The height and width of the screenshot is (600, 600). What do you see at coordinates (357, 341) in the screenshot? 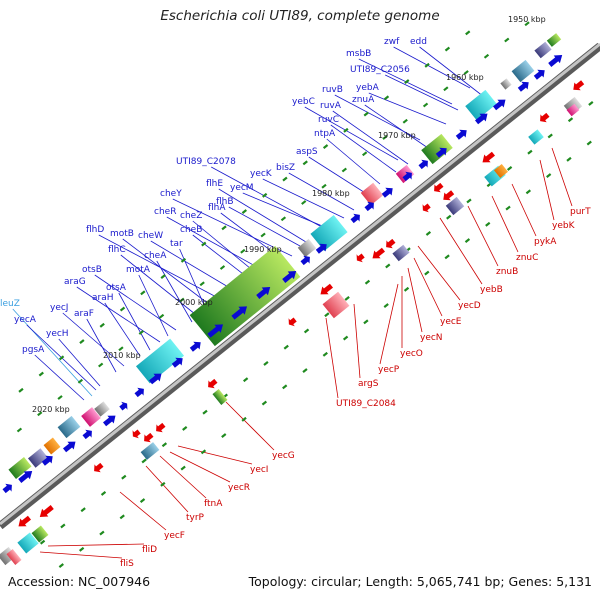
I see `leader-line-argS` at bounding box center [357, 341].